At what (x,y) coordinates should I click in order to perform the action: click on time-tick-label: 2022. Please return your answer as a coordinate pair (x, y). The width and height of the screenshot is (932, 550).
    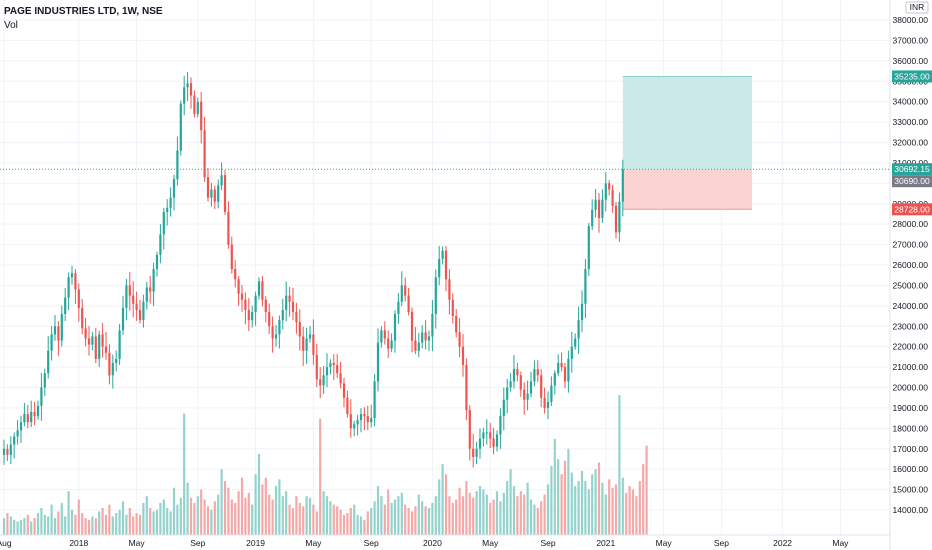
    Looking at the image, I should click on (782, 543).